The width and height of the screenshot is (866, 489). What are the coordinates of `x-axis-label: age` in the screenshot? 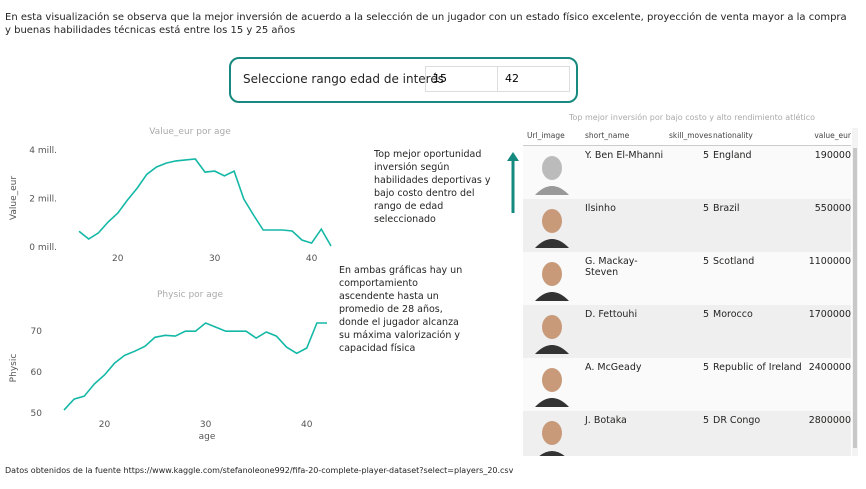 It's located at (207, 437).